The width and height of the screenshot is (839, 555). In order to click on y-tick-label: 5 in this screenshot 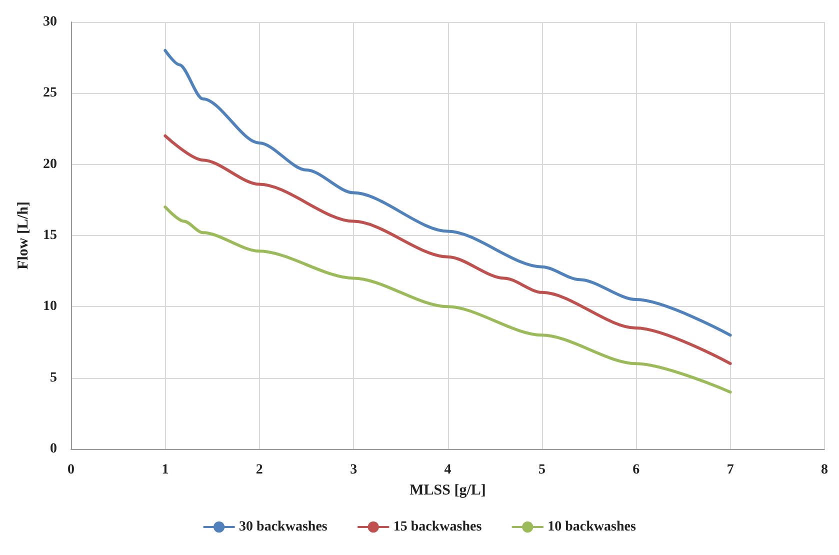, I will do `click(53, 378)`.